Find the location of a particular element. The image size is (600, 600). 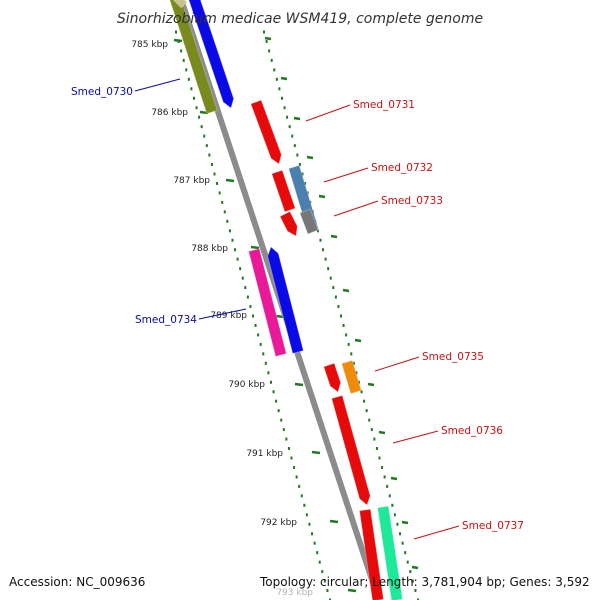

gene-label-smed-0731: Smed_0731 is located at coordinates (384, 105).